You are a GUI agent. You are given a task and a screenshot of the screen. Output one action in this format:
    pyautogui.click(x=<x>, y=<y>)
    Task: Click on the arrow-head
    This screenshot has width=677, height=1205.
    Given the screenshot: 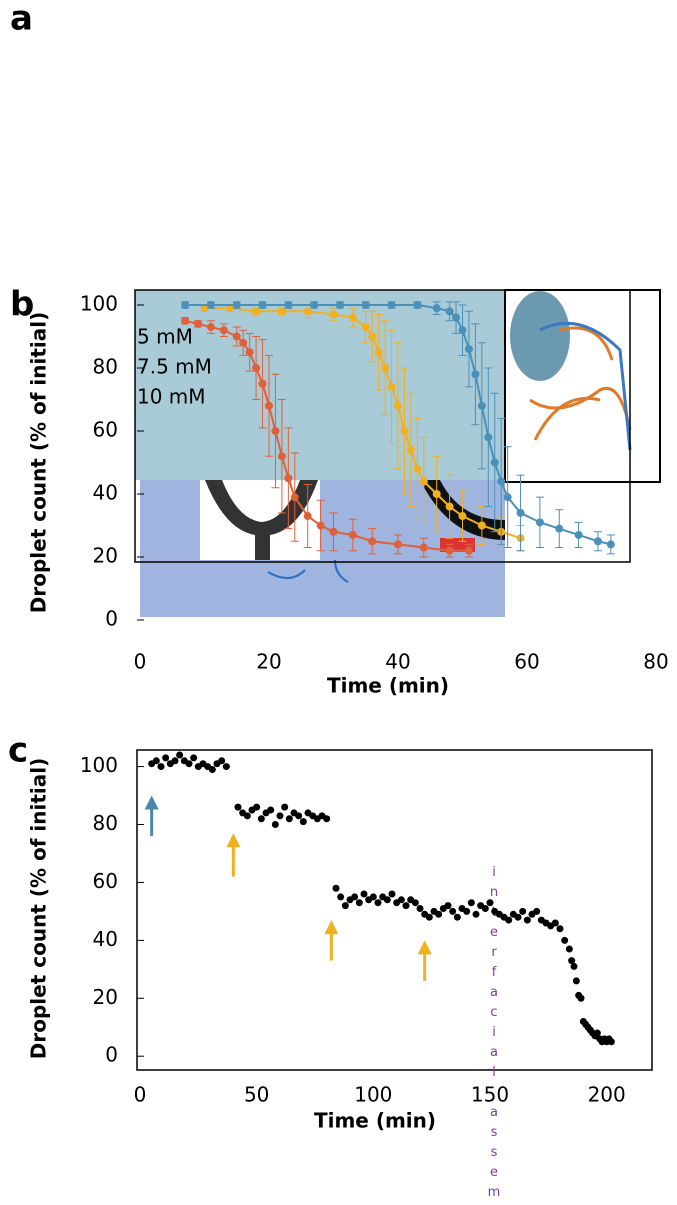 What is the action you would take?
    pyautogui.click(x=233, y=840)
    